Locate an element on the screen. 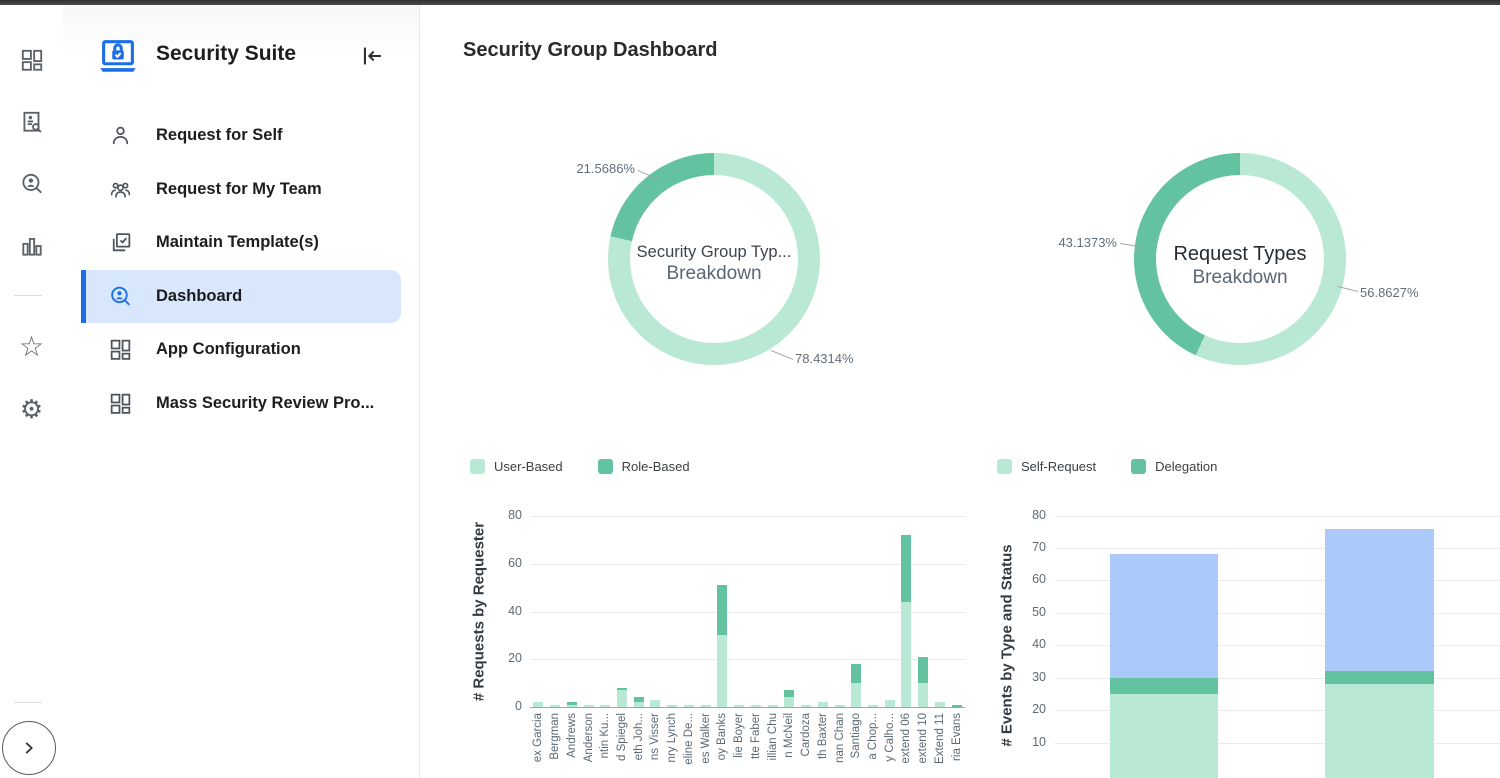 Image resolution: width=1500 pixels, height=778 pixels. y-tick-label: 70 is located at coordinates (1039, 546).